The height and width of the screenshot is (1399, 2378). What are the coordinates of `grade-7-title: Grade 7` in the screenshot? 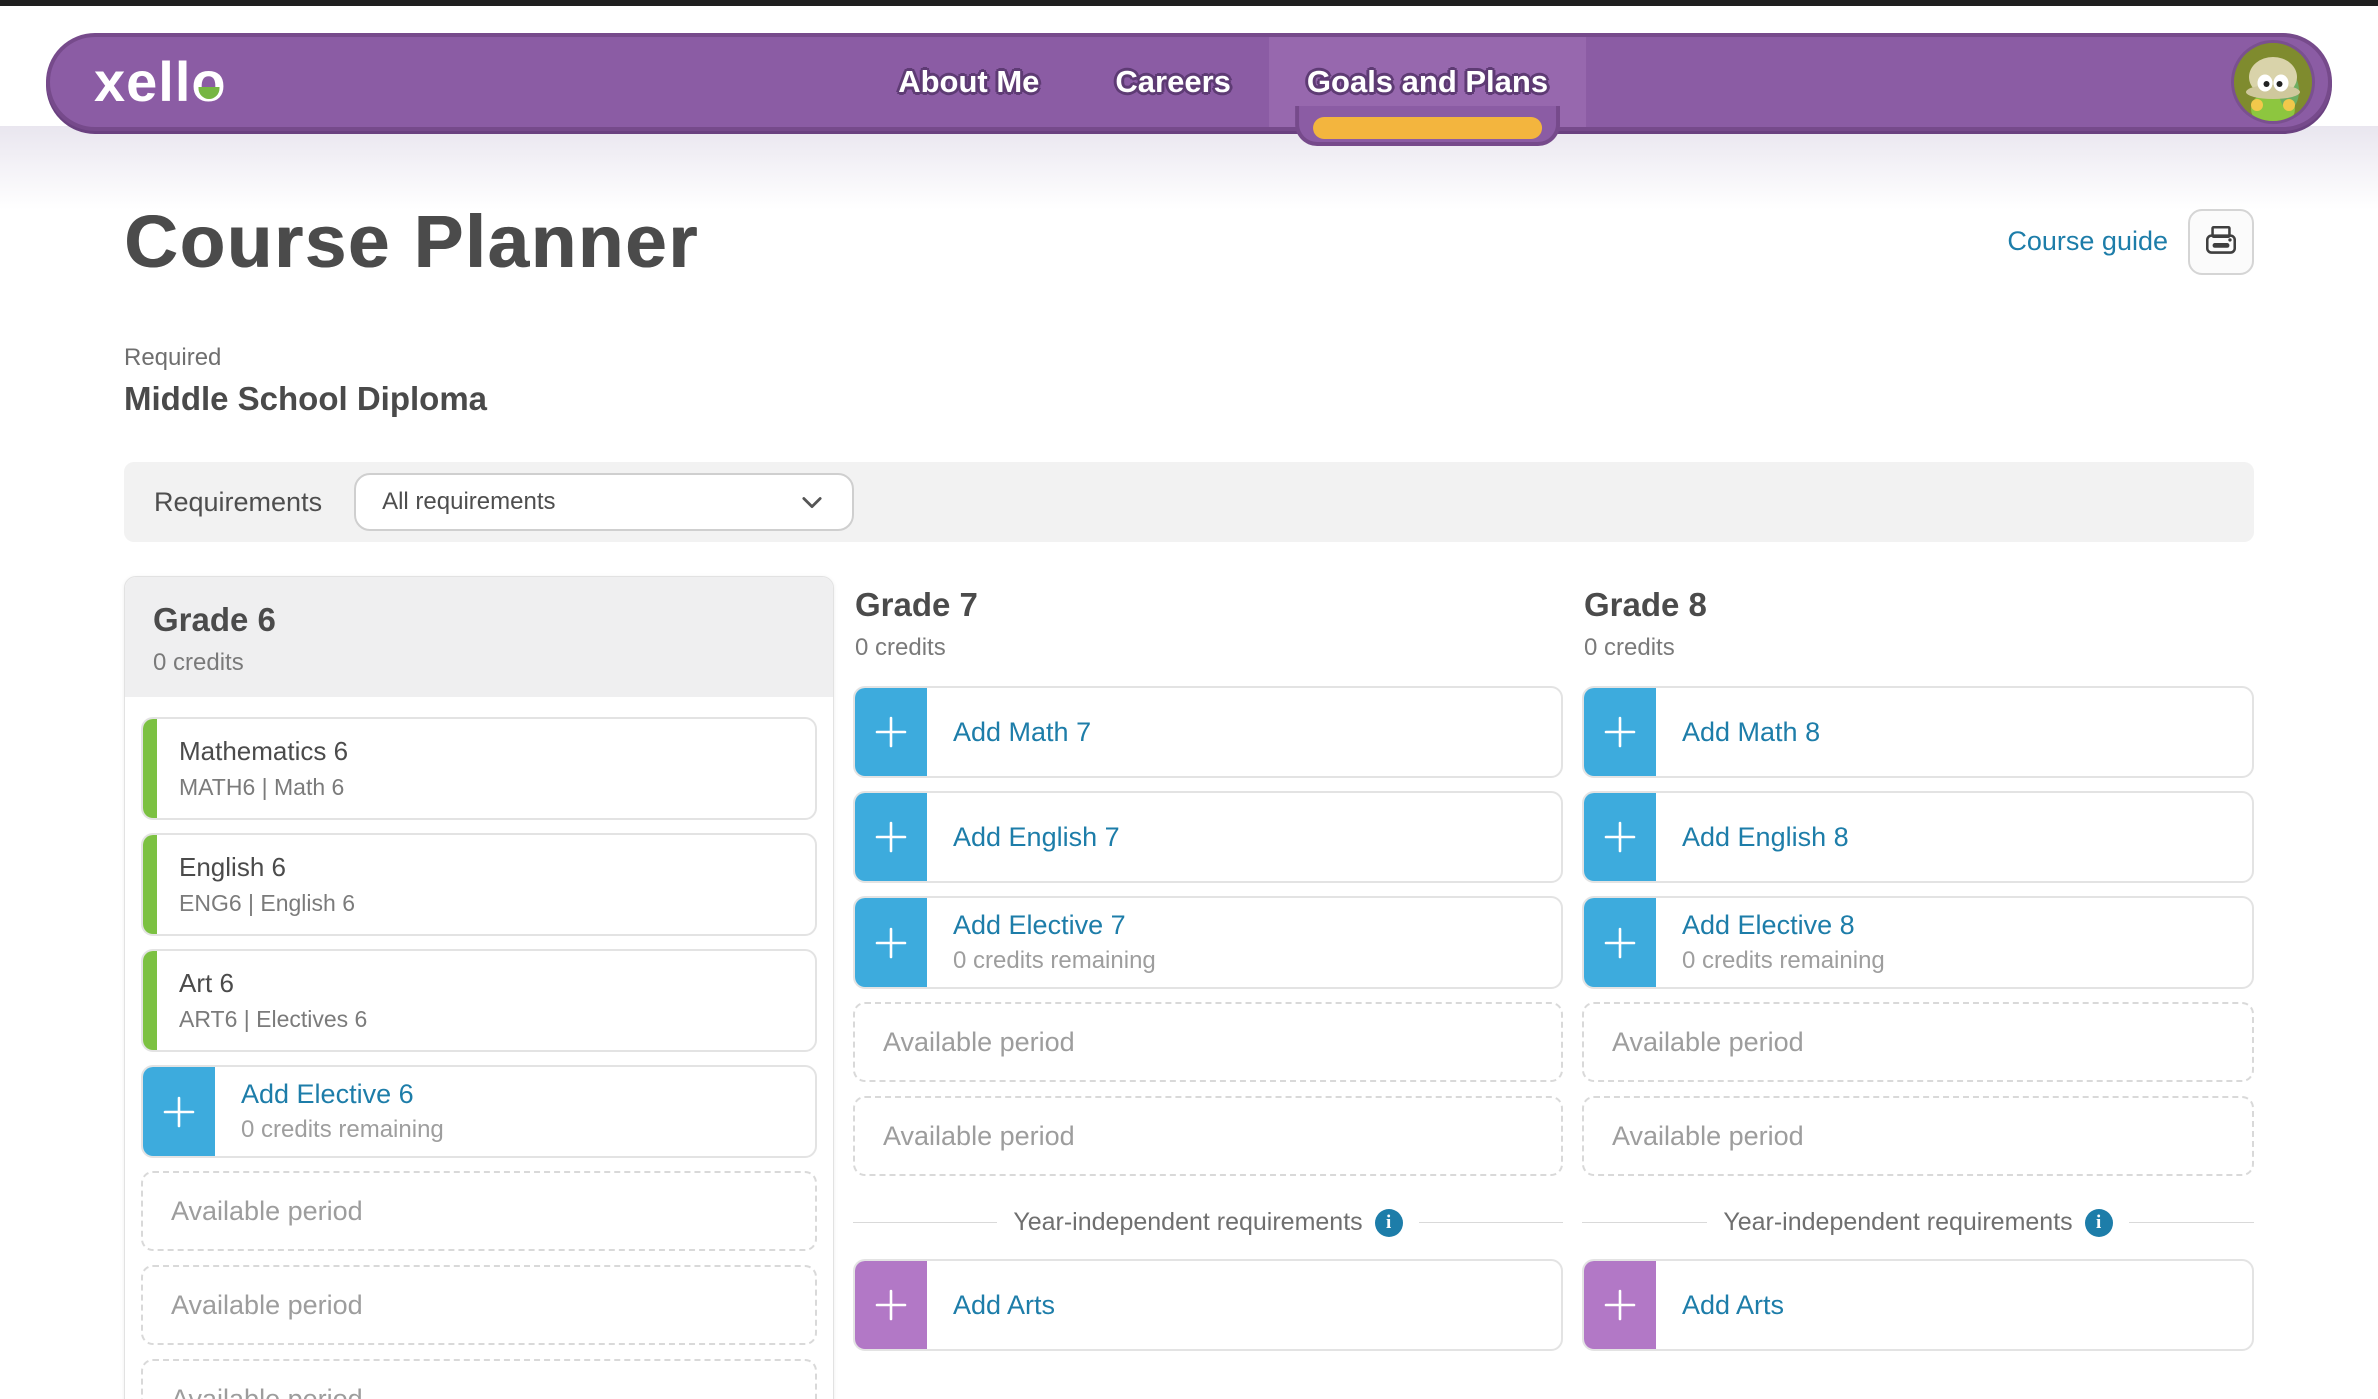 It's located at (916, 604).